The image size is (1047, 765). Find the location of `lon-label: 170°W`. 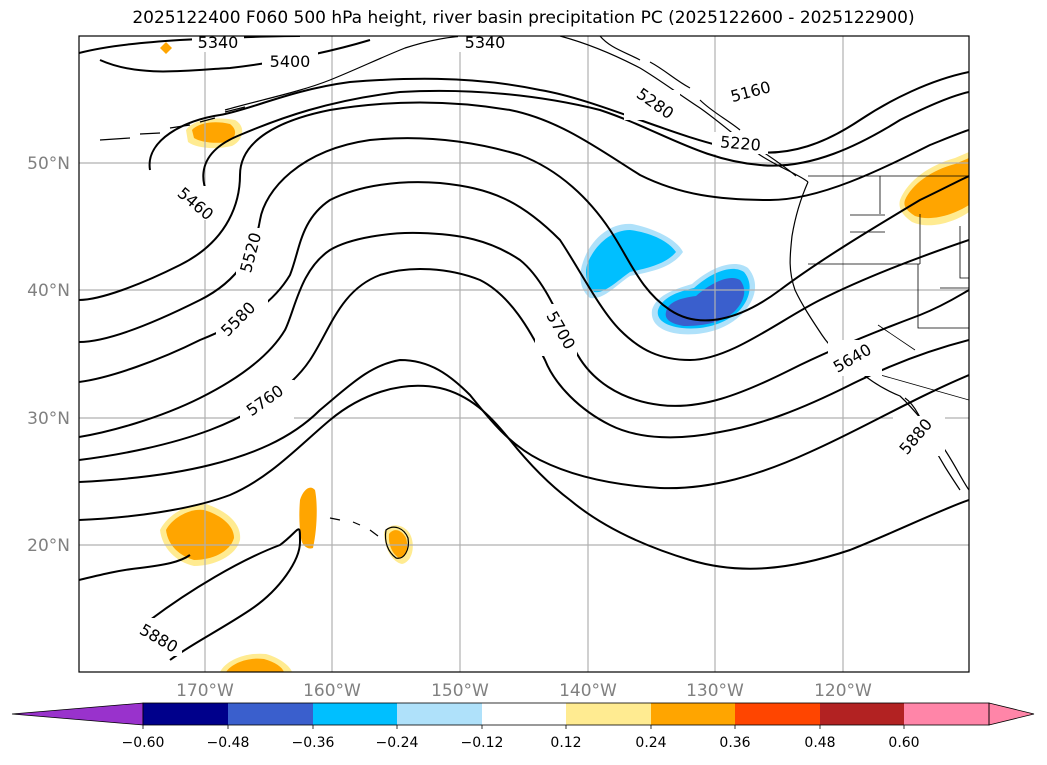

lon-label: 170°W is located at coordinates (205, 691).